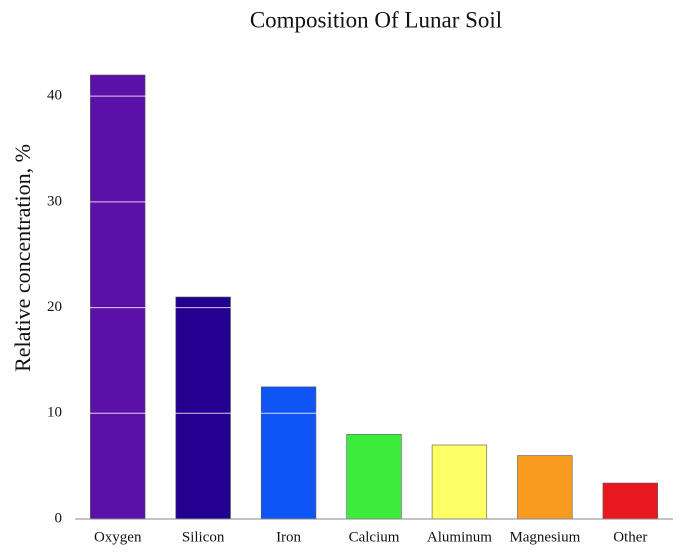 The height and width of the screenshot is (554, 695). What do you see at coordinates (118, 537) in the screenshot?
I see `x-tick-label: Oxygen` at bounding box center [118, 537].